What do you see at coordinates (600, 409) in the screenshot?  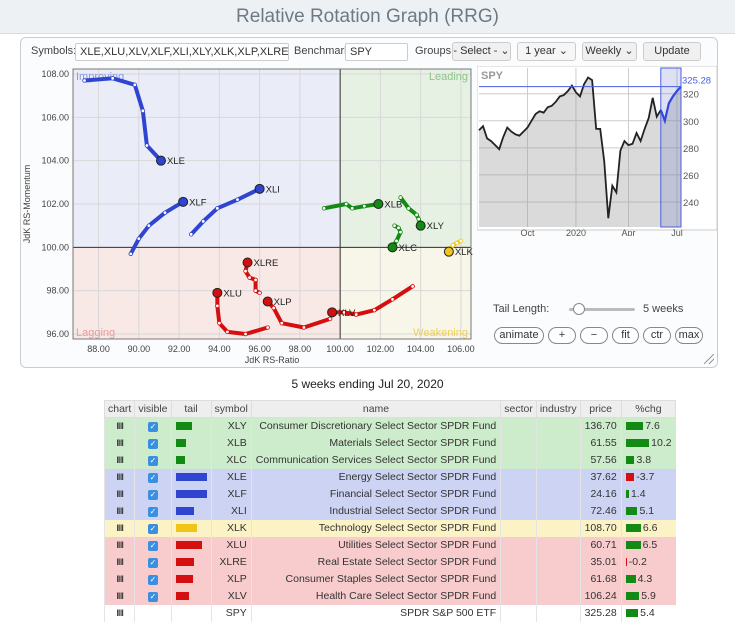 I see `column-header-price: price` at bounding box center [600, 409].